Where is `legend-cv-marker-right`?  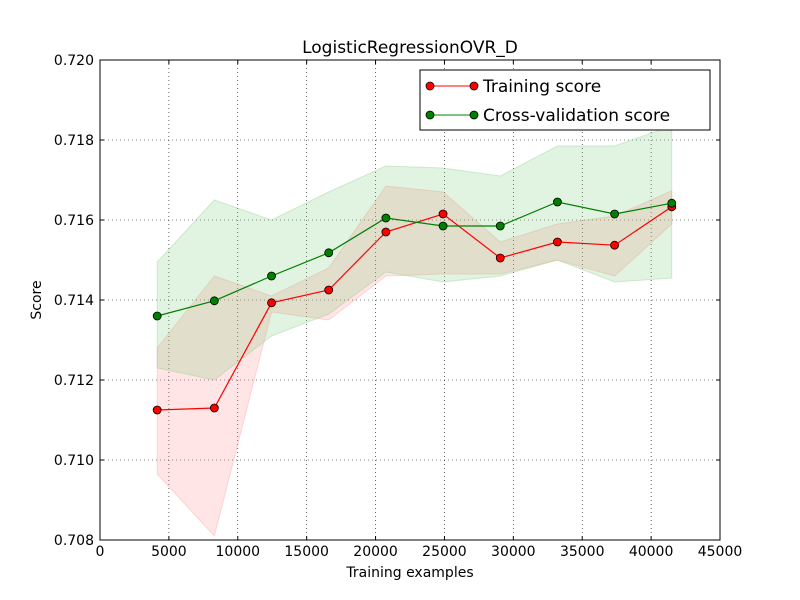 legend-cv-marker-right is located at coordinates (474, 115).